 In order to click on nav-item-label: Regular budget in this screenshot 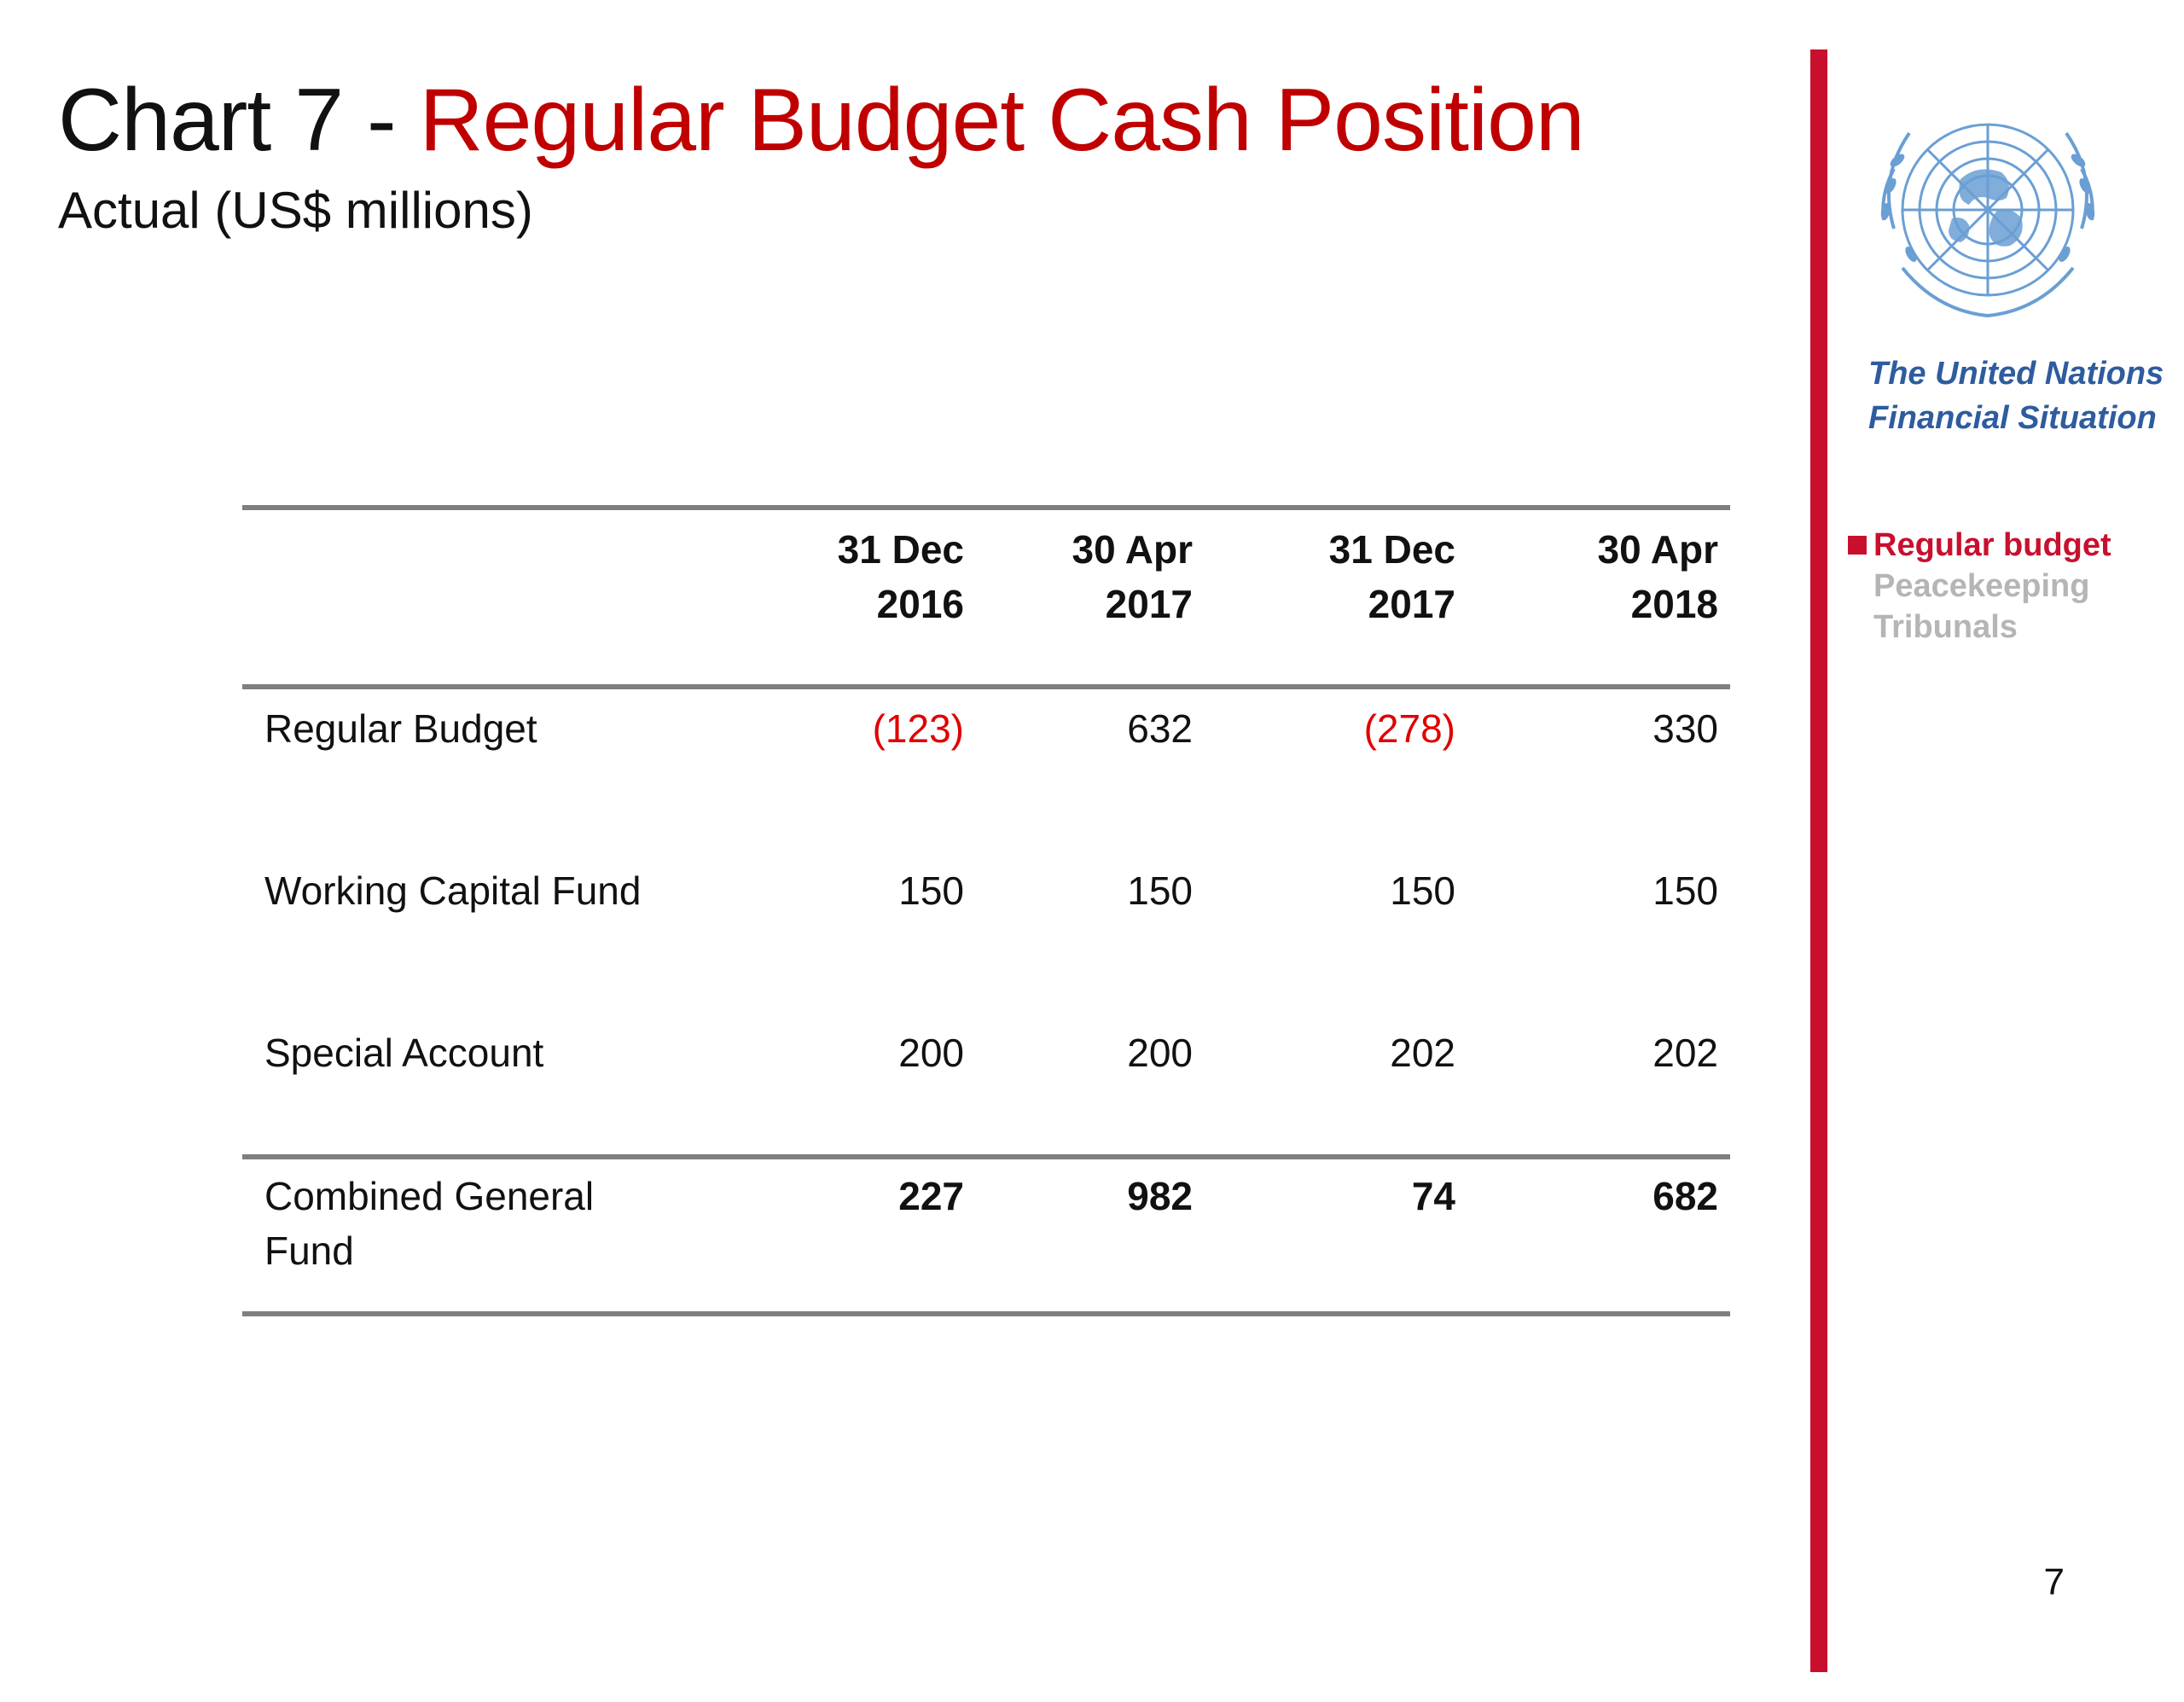, I will do `click(1992, 545)`.